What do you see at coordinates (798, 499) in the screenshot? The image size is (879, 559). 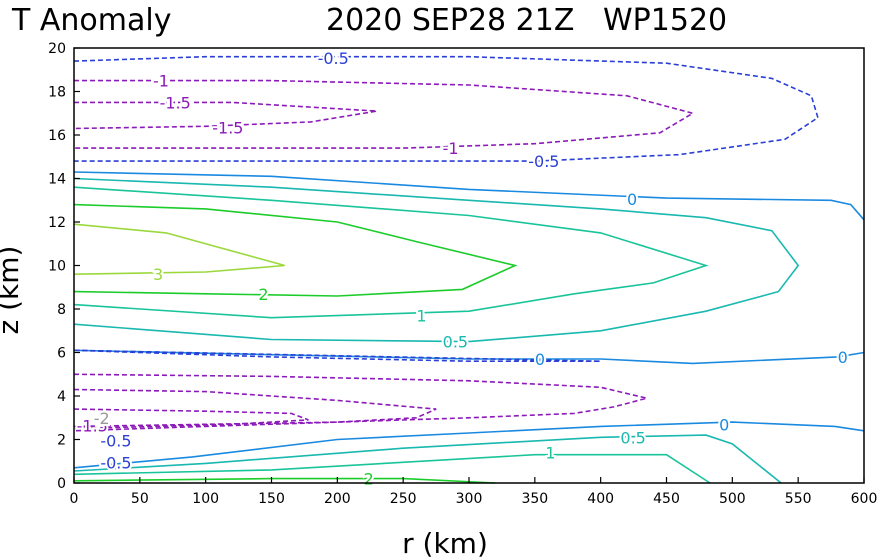 I see `x-tick-label: 550` at bounding box center [798, 499].